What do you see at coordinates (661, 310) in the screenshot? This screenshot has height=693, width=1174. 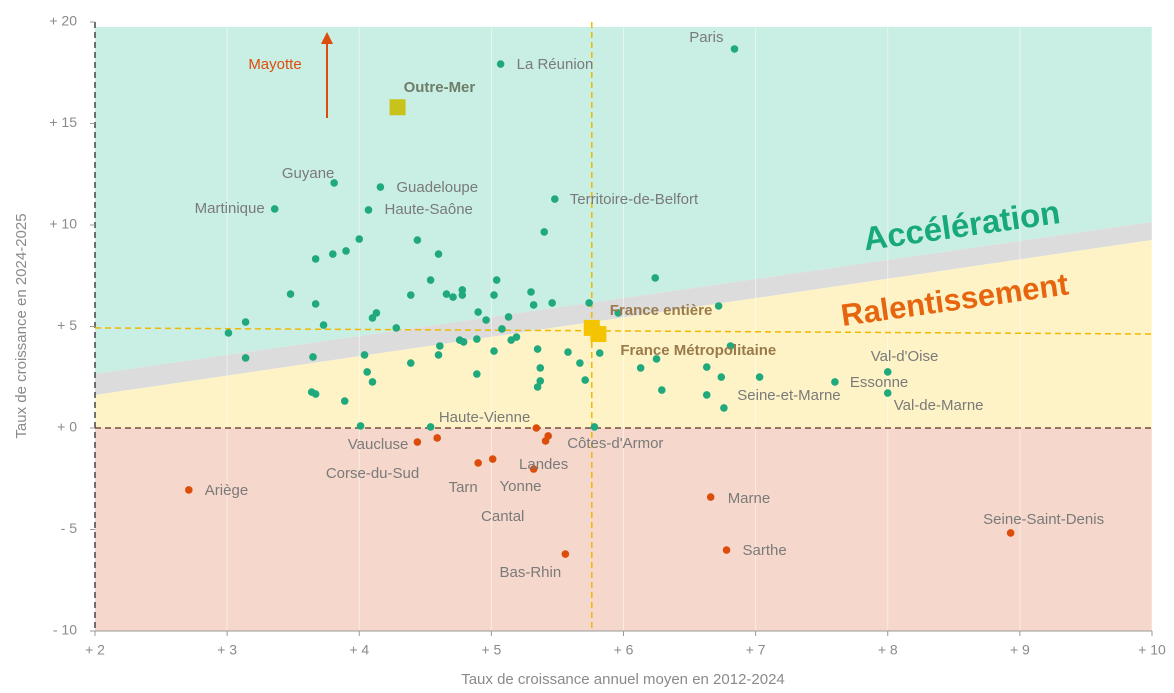 I see `point-label: France entière` at bounding box center [661, 310].